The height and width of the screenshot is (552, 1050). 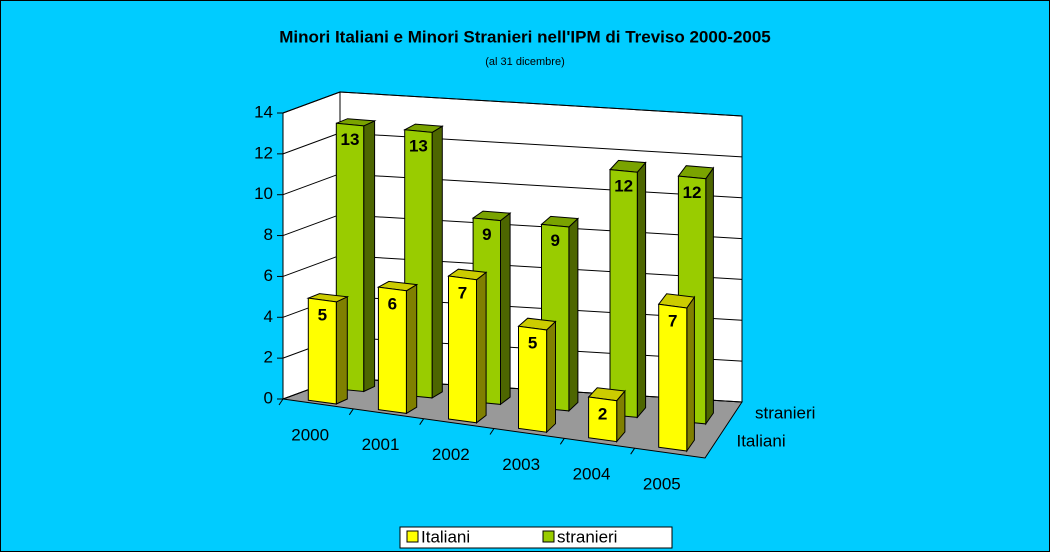 I want to click on x-tick-label: 2005, so click(x=662, y=484).